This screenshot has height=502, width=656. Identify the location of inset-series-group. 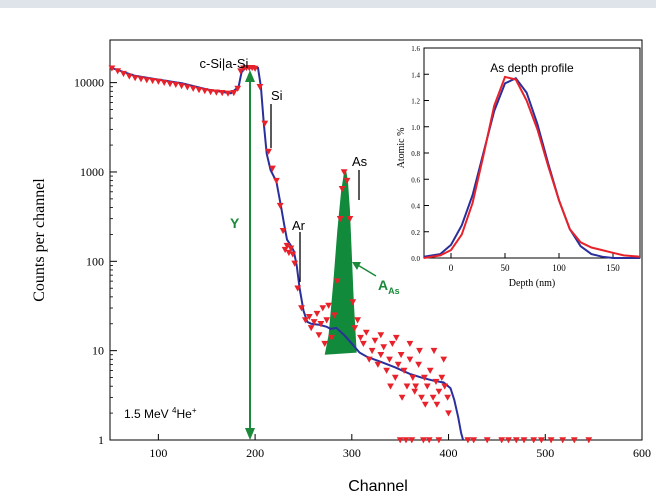
(532, 167).